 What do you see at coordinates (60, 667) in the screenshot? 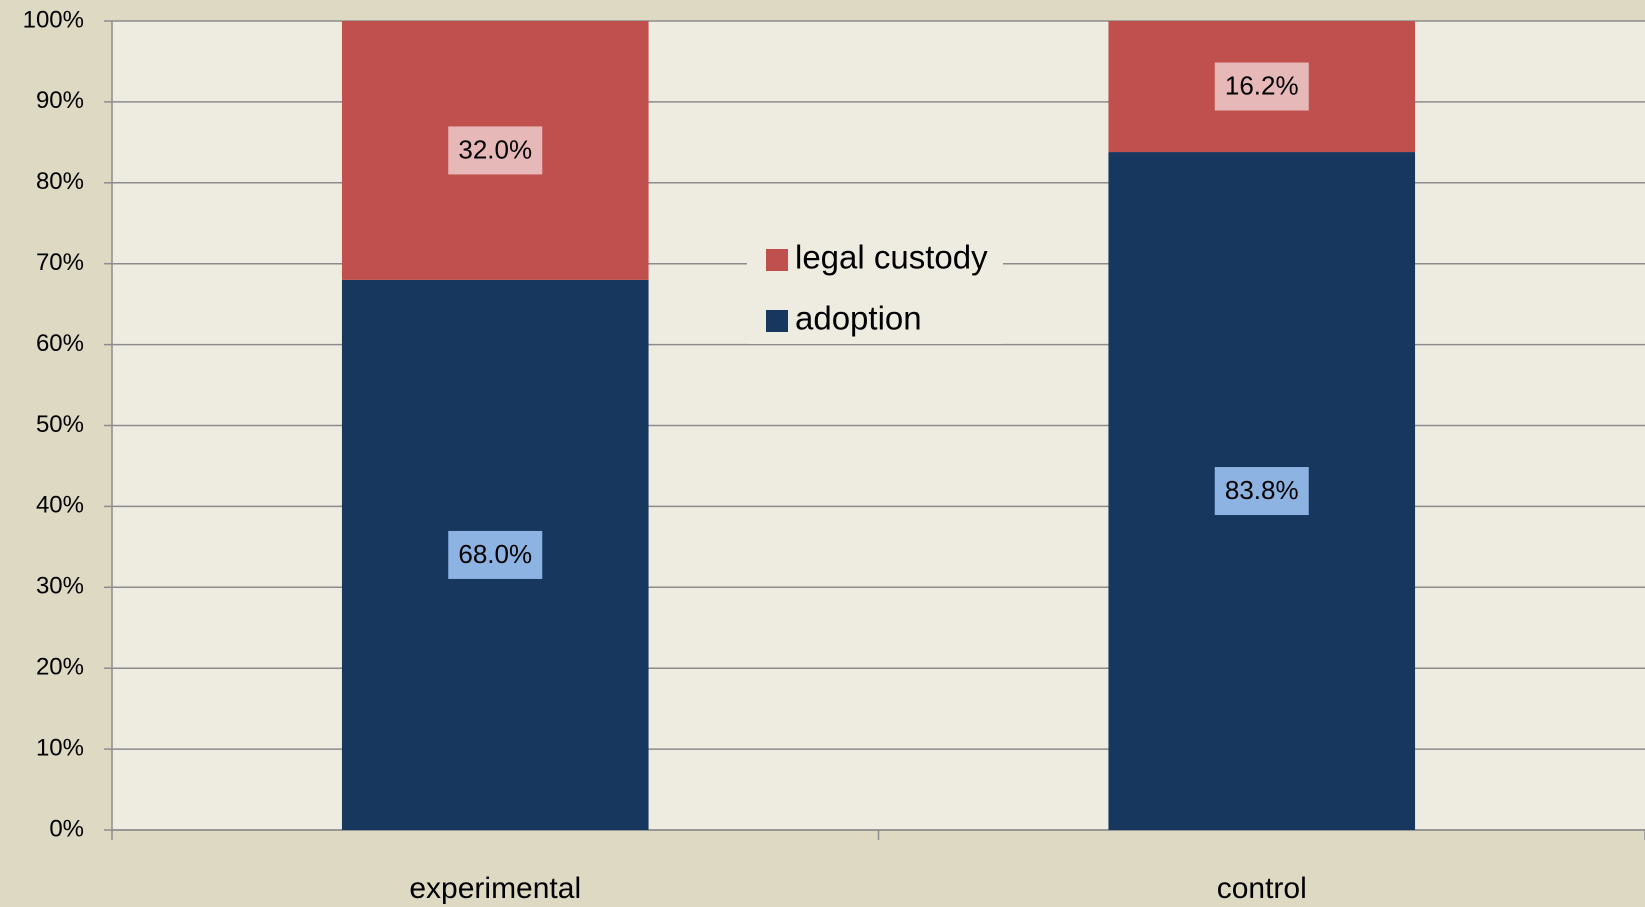
I see `y-tick-label: 20%` at bounding box center [60, 667].